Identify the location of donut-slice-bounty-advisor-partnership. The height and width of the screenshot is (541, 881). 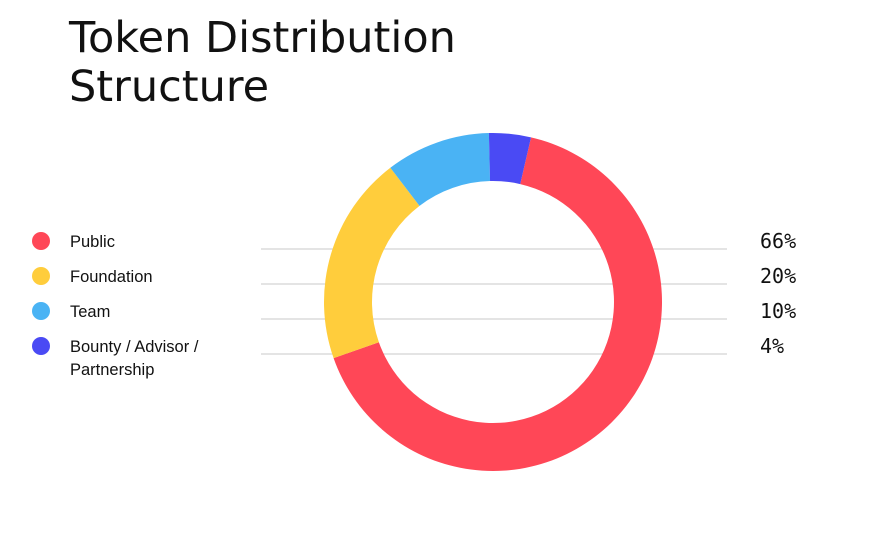
(510, 159).